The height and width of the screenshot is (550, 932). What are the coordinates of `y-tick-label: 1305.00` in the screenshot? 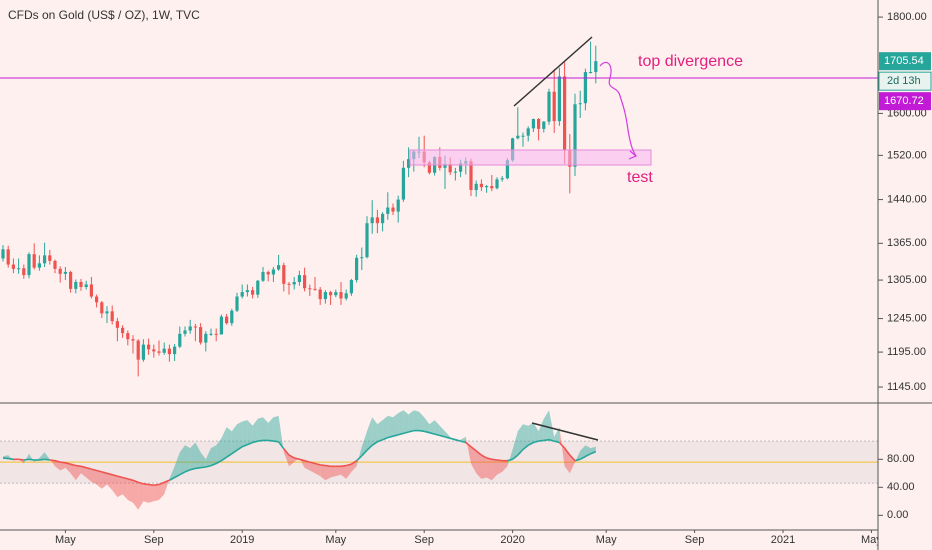 It's located at (907, 280).